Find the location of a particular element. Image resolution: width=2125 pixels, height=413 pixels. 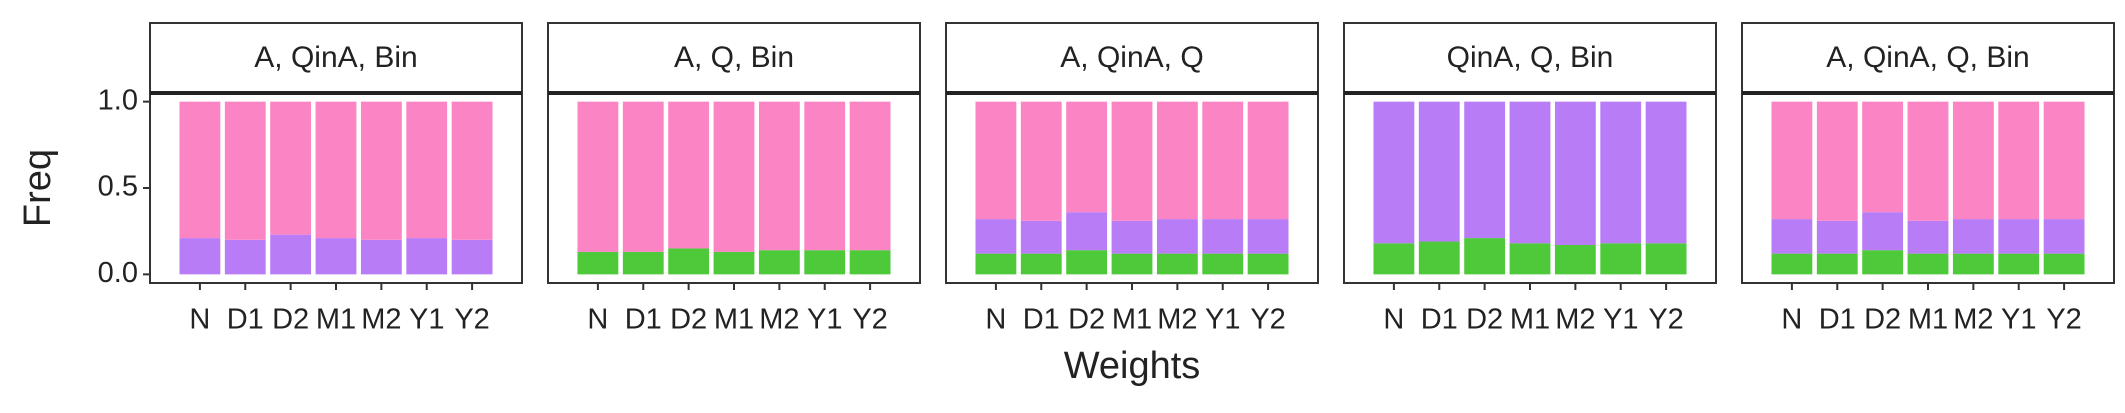

y-tick-label: 0.0 is located at coordinates (118, 273).